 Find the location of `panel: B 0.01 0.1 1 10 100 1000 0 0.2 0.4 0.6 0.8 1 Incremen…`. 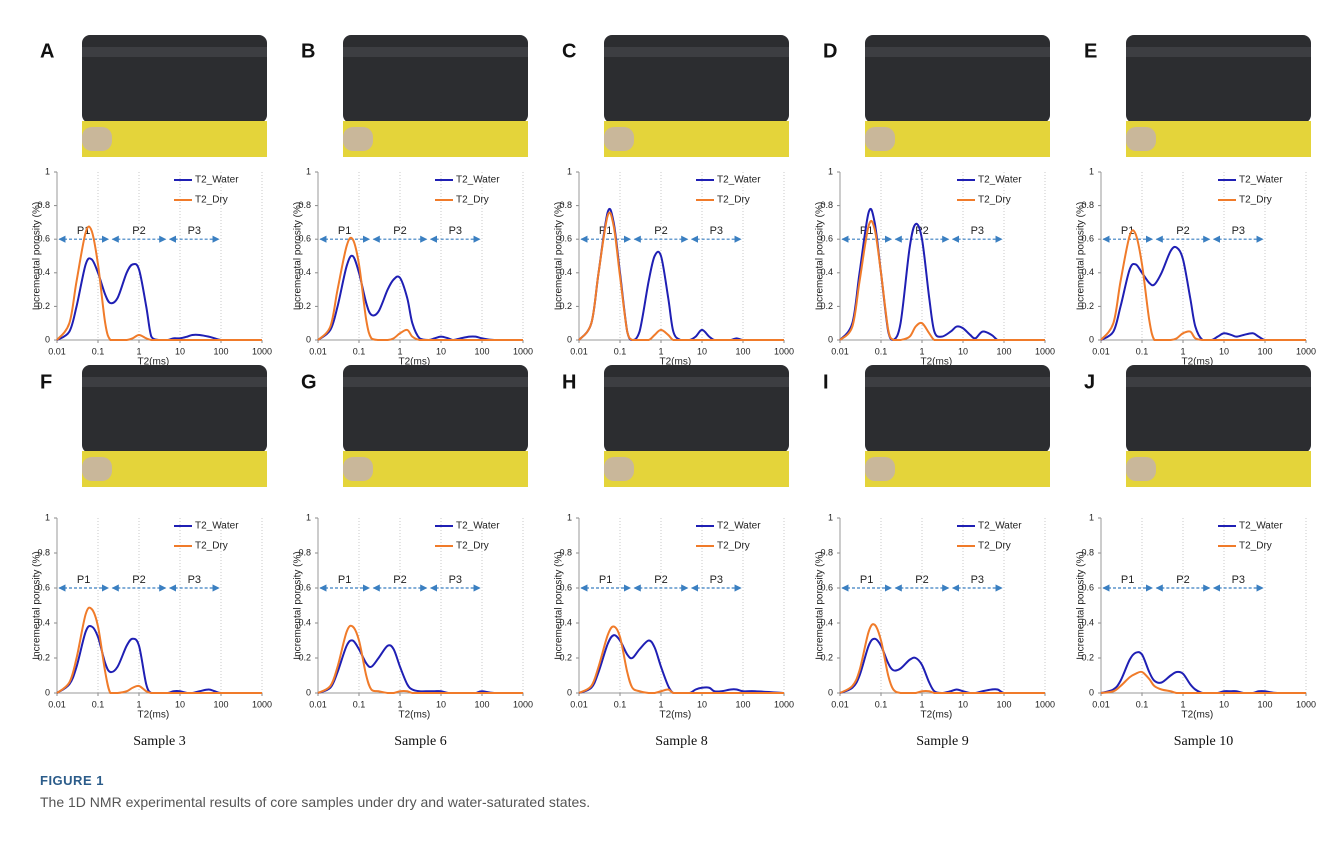

panel: B 0.01 0.1 1 10 100 1000 0 0.2 0.4 0.6 0.8 1 Incremen… is located at coordinates (413, 211).